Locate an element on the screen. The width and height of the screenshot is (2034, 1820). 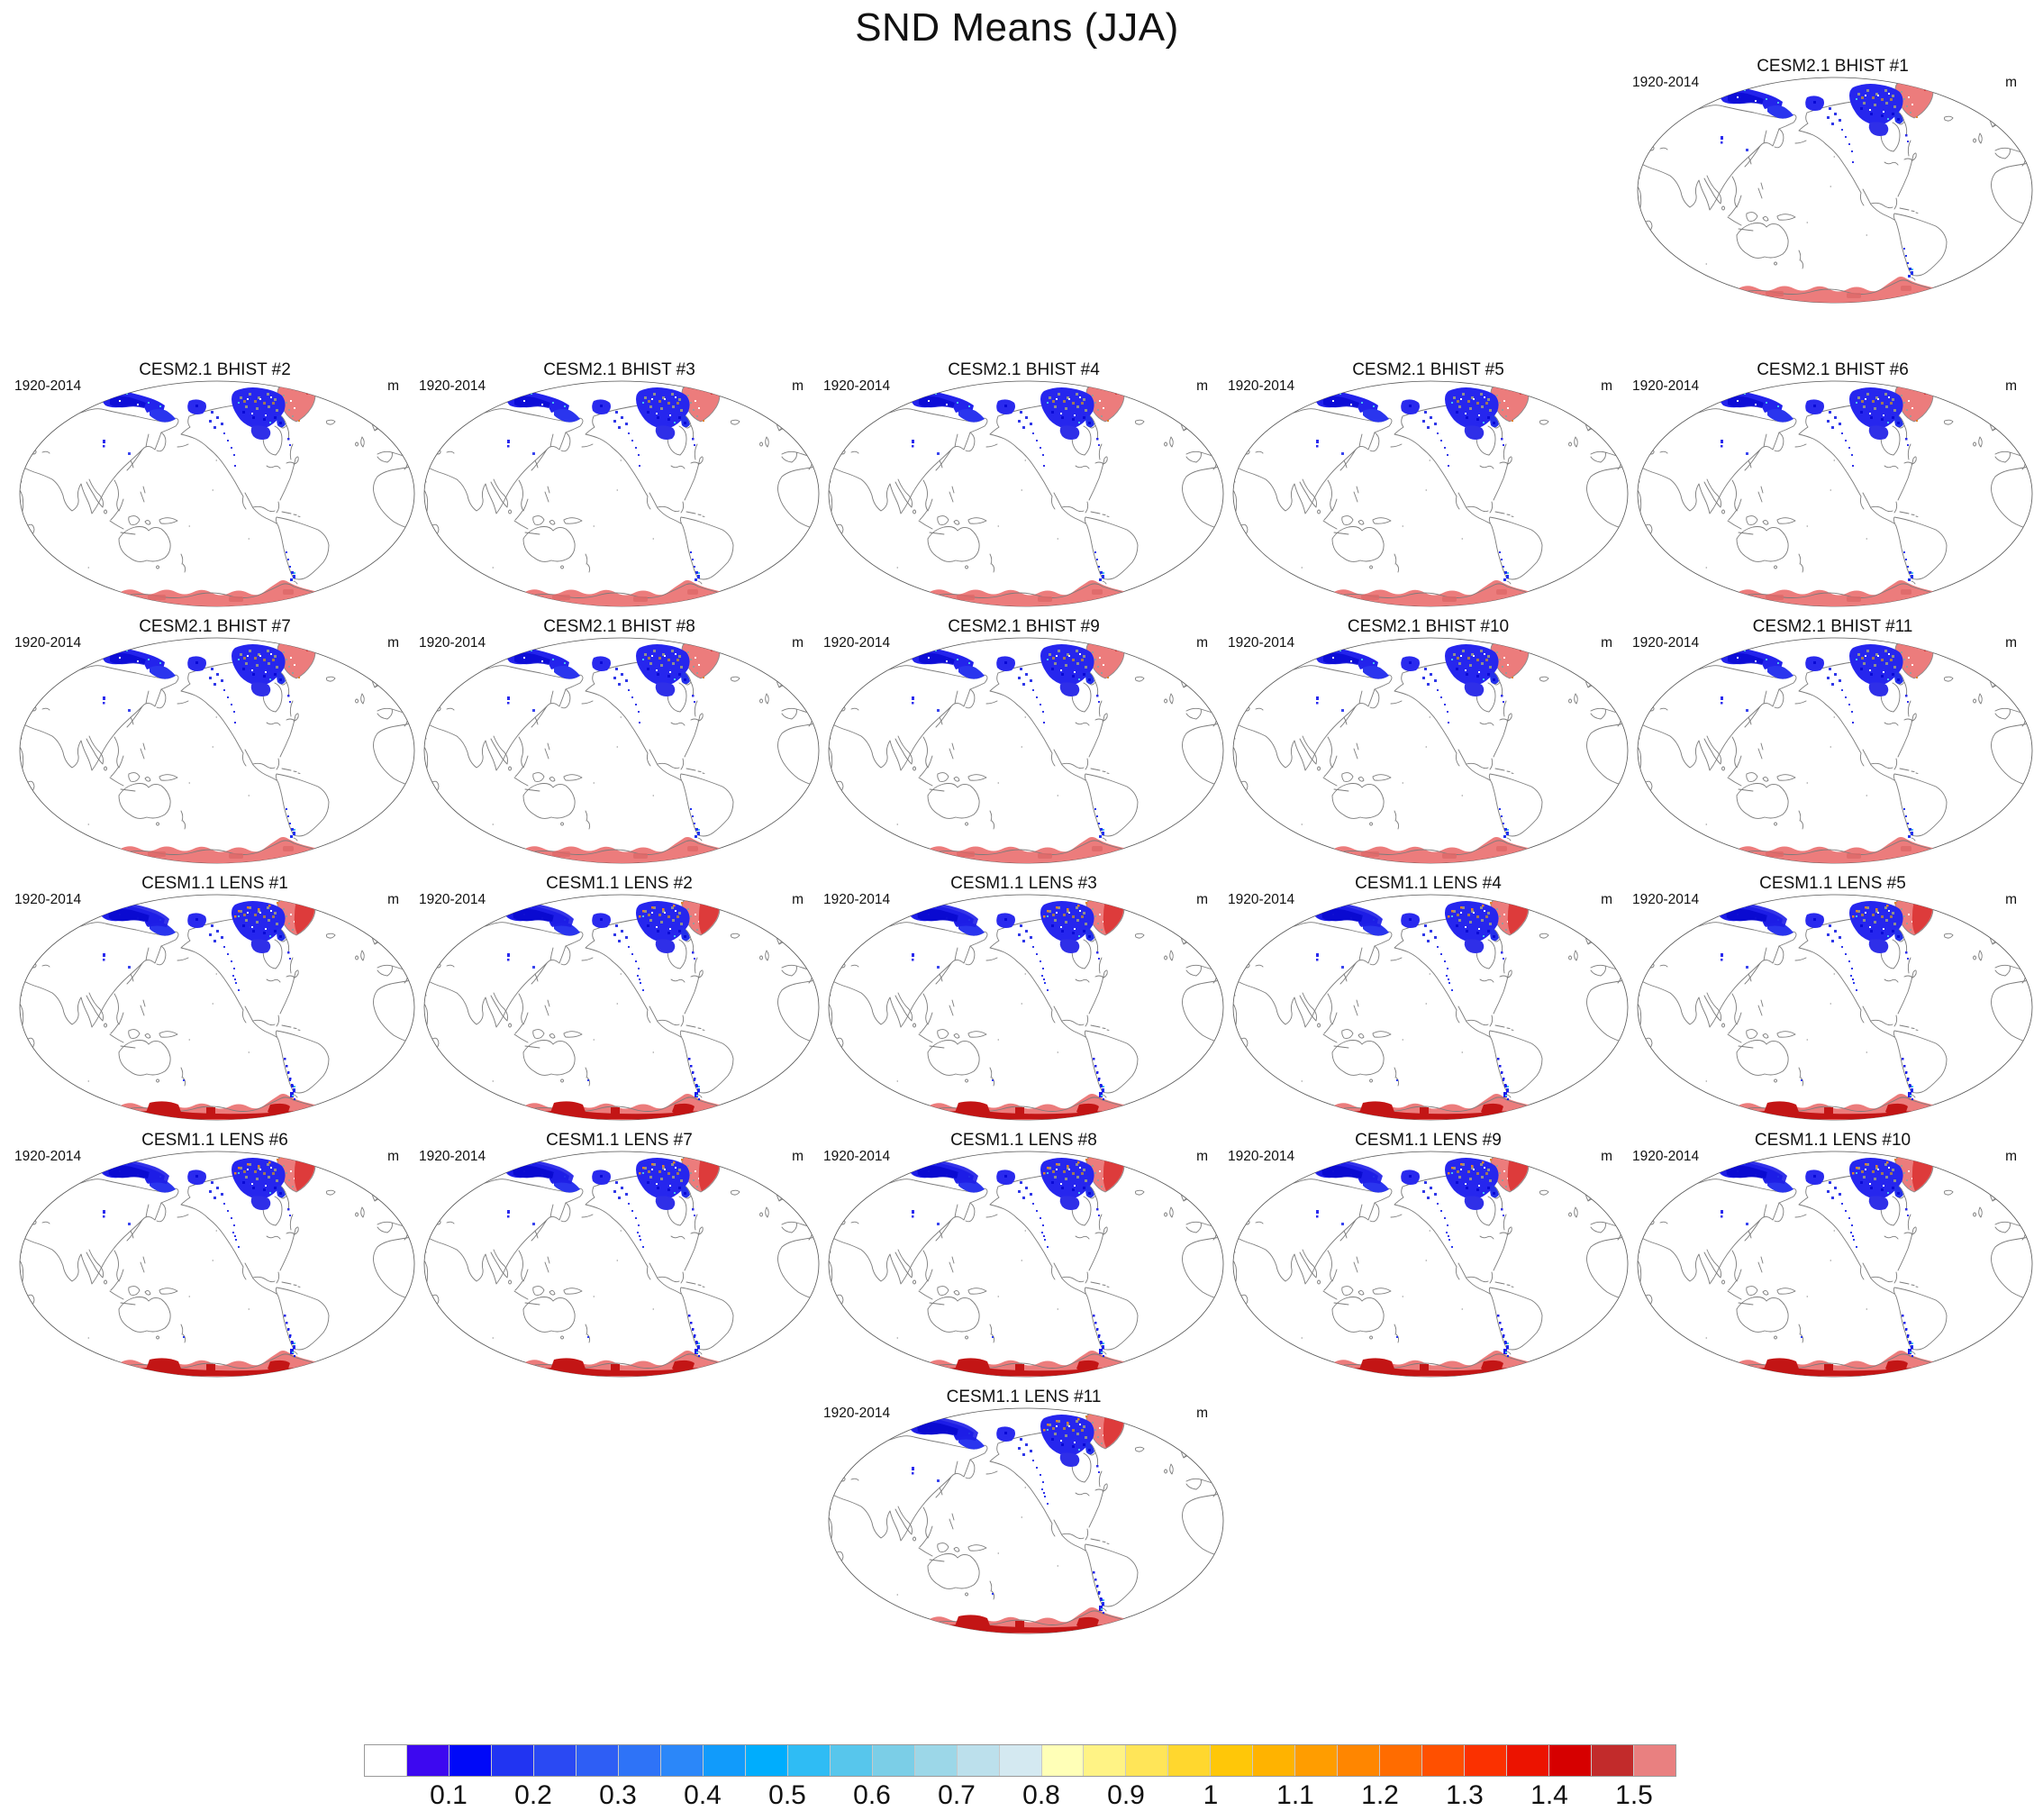
panel-title: CESM2.1 BHIST #11 is located at coordinates (1833, 627).